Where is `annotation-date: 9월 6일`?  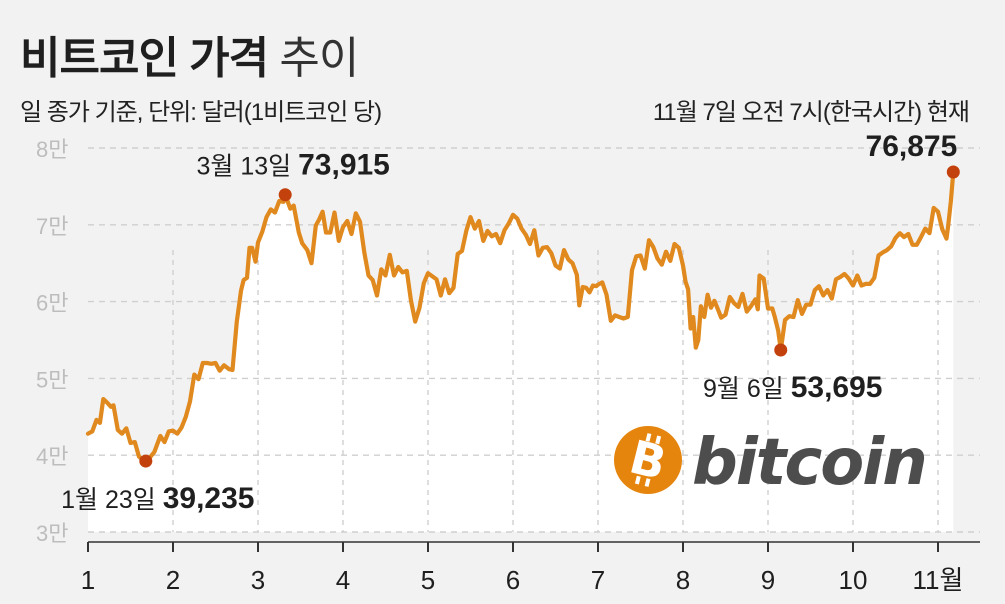 annotation-date: 9월 6일 is located at coordinates (747, 389).